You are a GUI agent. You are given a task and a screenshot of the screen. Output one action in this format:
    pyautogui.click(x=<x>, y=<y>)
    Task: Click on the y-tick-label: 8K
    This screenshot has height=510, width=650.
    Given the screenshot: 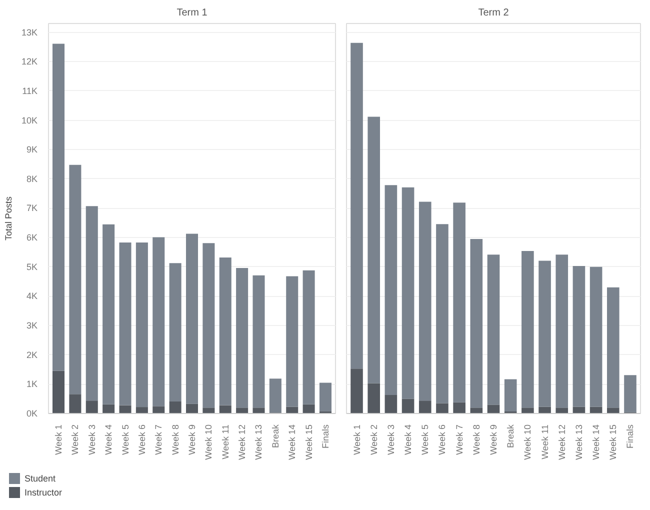 What is the action you would take?
    pyautogui.click(x=32, y=179)
    